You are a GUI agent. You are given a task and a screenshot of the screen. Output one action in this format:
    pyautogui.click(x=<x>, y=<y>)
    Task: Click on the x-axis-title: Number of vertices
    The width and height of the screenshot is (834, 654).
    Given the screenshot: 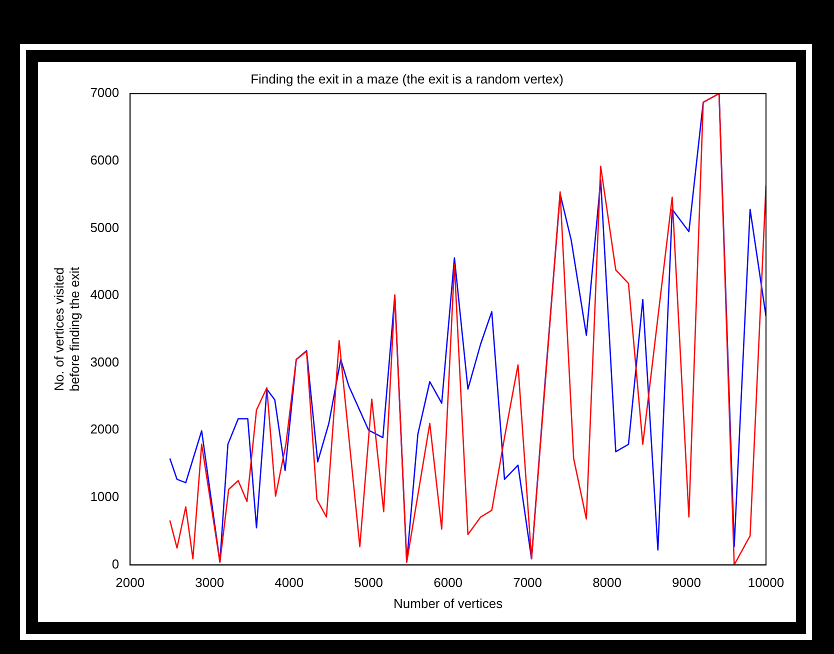 What is the action you would take?
    pyautogui.click(x=449, y=603)
    